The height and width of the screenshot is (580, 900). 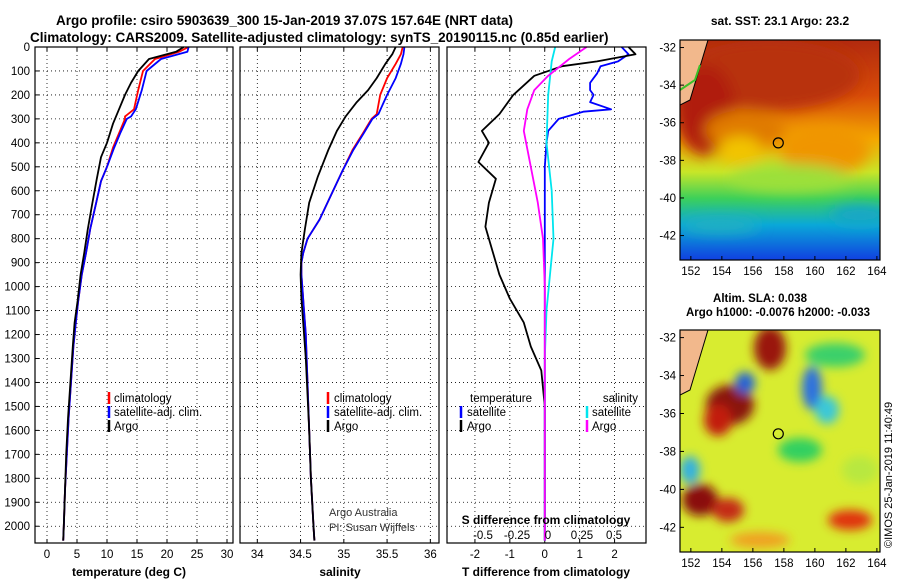 I want to click on y-tick-label: 500, so click(x=20, y=168).